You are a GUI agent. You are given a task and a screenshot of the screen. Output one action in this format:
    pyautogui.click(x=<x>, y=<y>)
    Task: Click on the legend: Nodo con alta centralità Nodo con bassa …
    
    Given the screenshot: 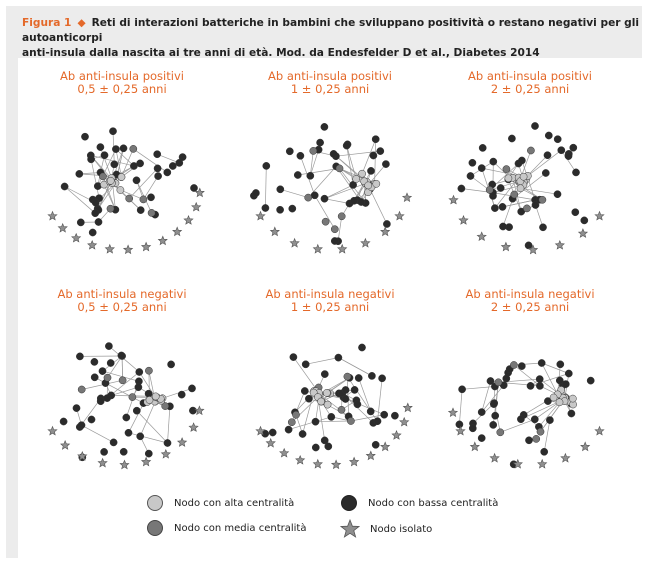 What is the action you would take?
    pyautogui.click(x=331, y=520)
    